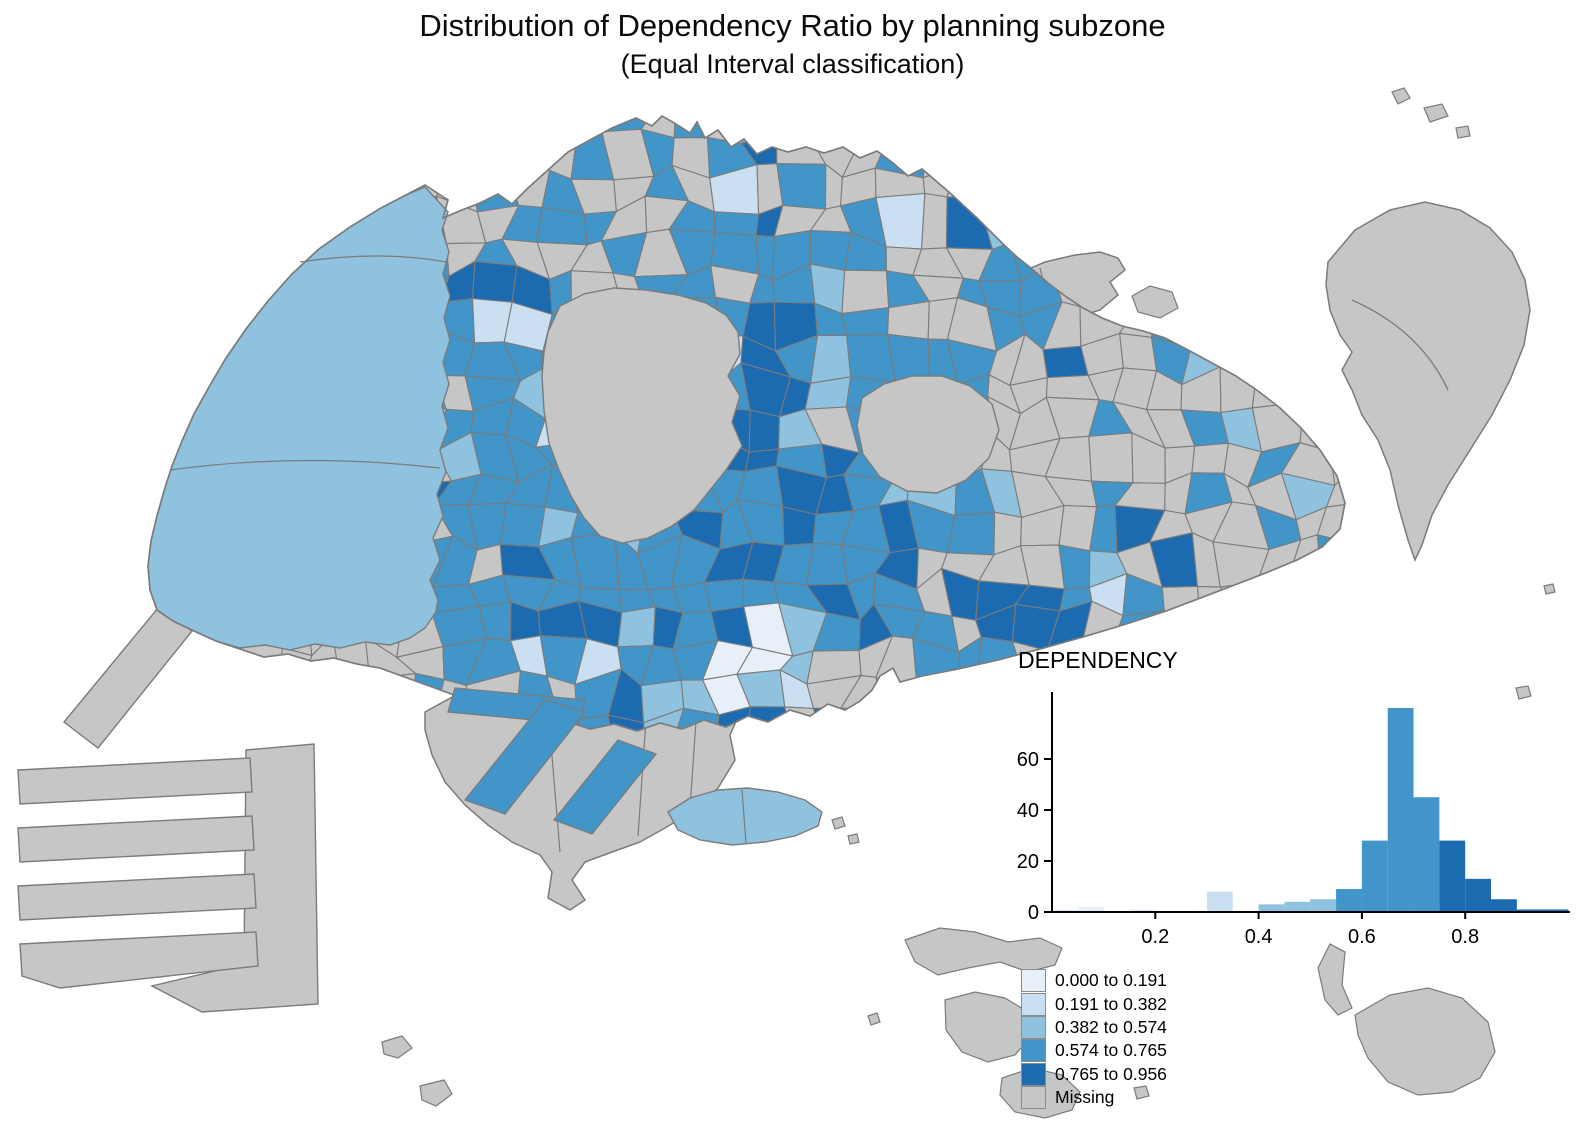  What do you see at coordinates (308, 363) in the screenshot?
I see `region-western-boundaries` at bounding box center [308, 363].